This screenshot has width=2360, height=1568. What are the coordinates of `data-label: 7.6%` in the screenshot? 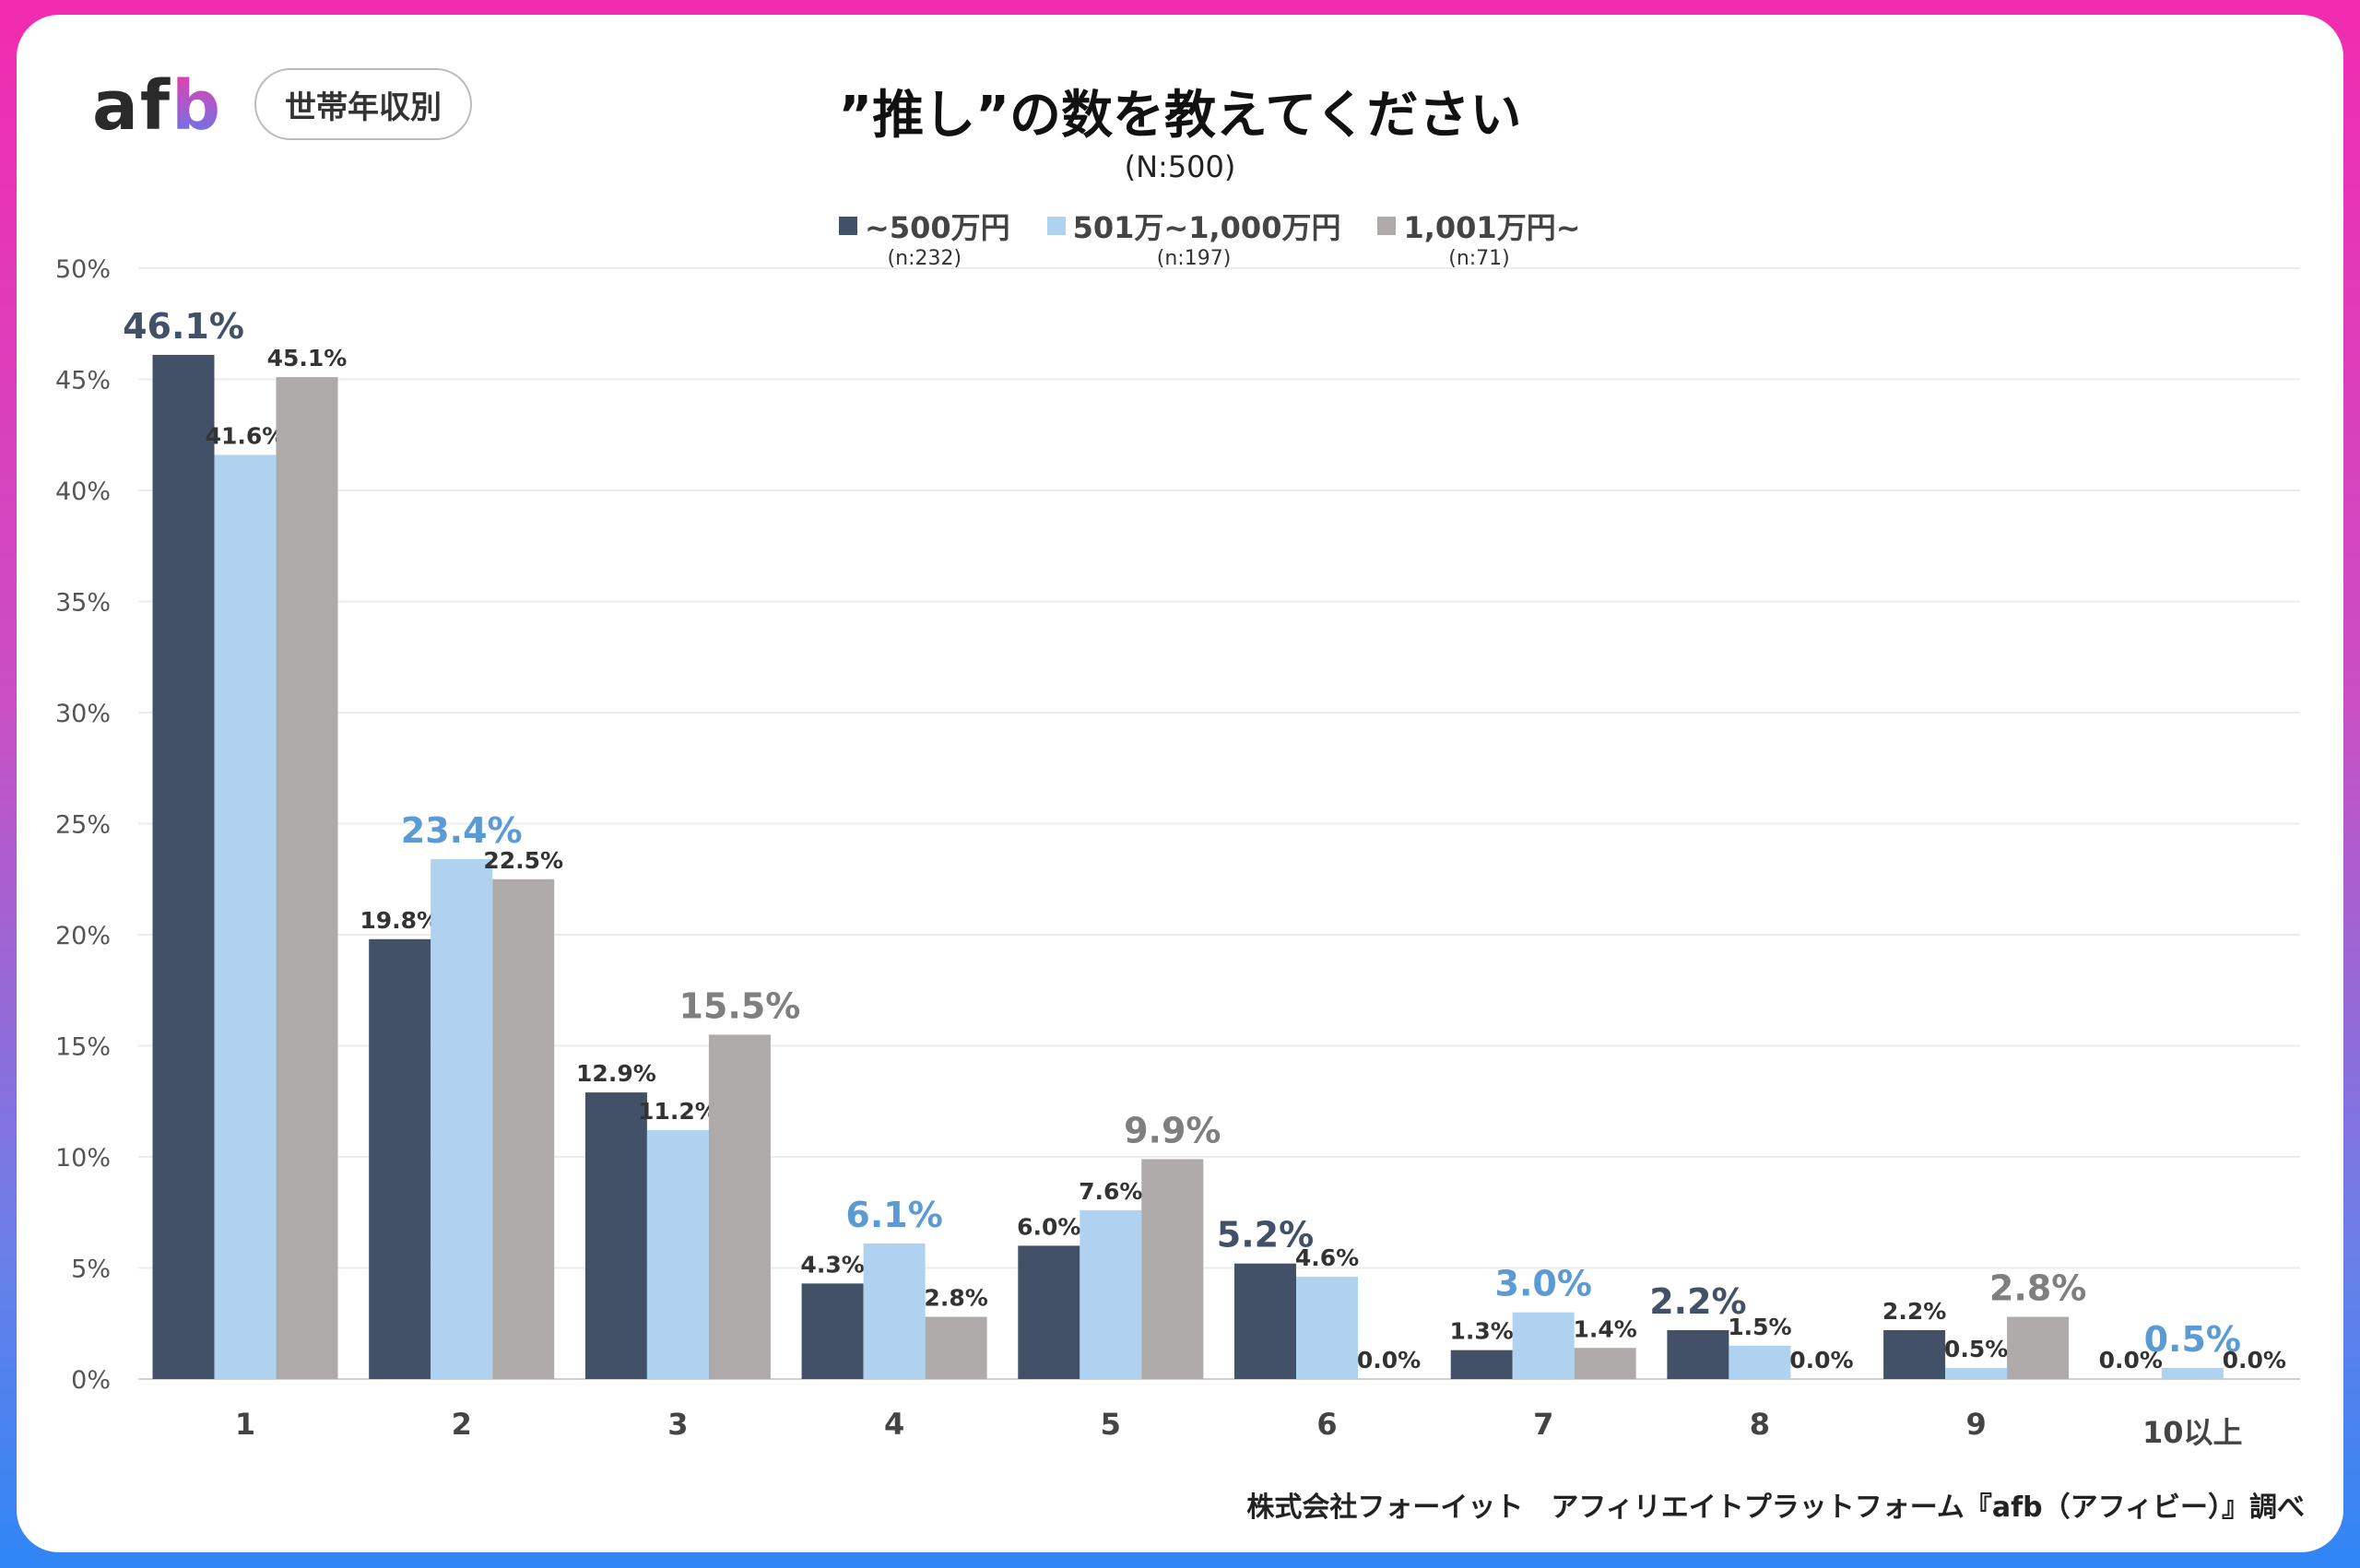 It's located at (1110, 1191).